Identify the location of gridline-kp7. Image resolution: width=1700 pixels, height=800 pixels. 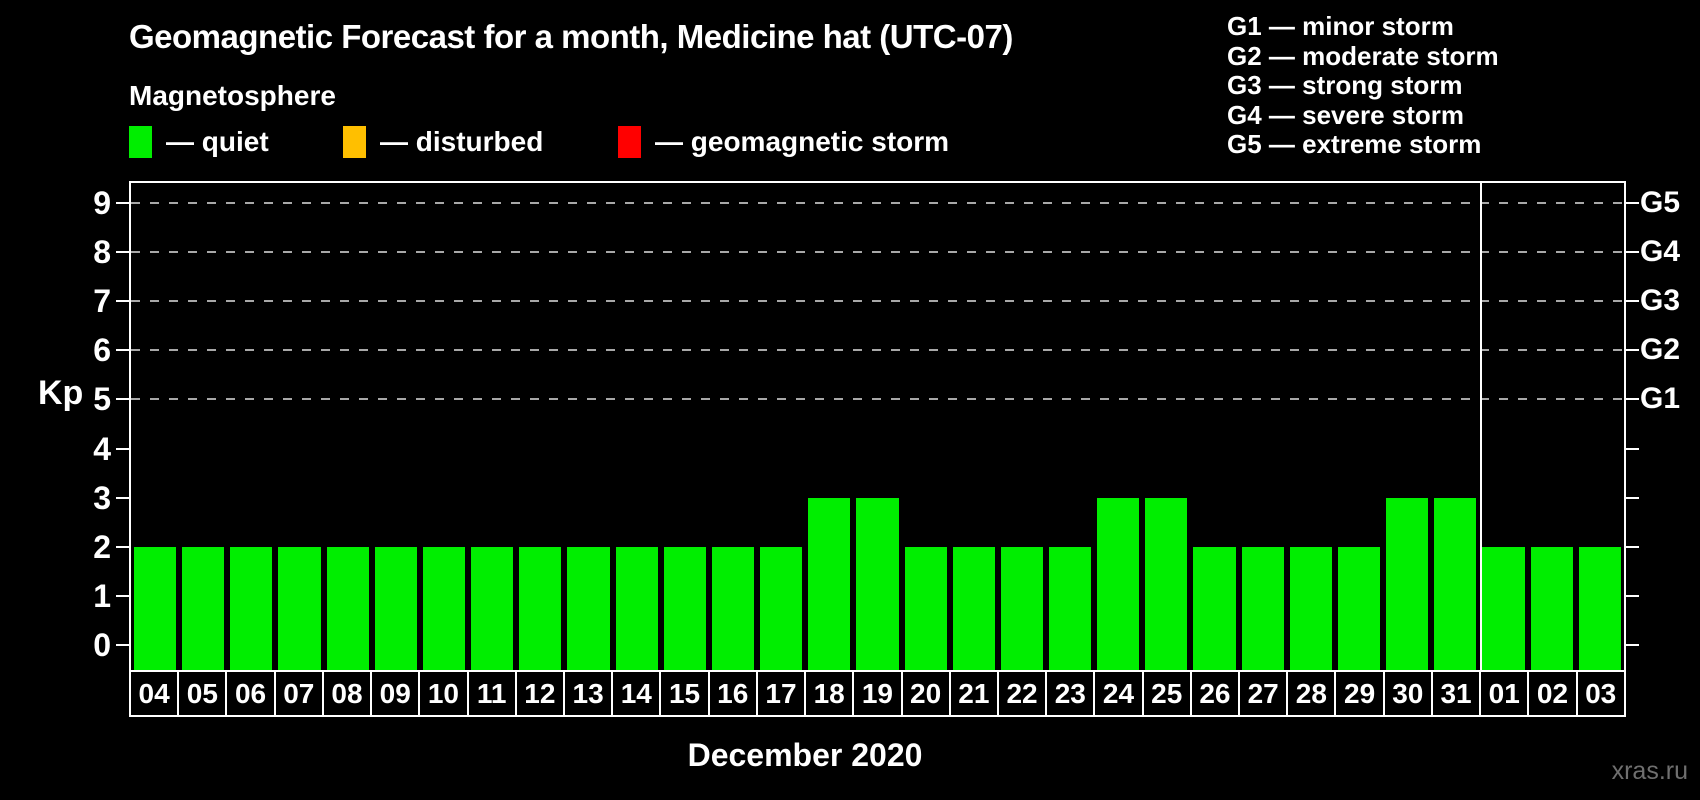
(877, 301).